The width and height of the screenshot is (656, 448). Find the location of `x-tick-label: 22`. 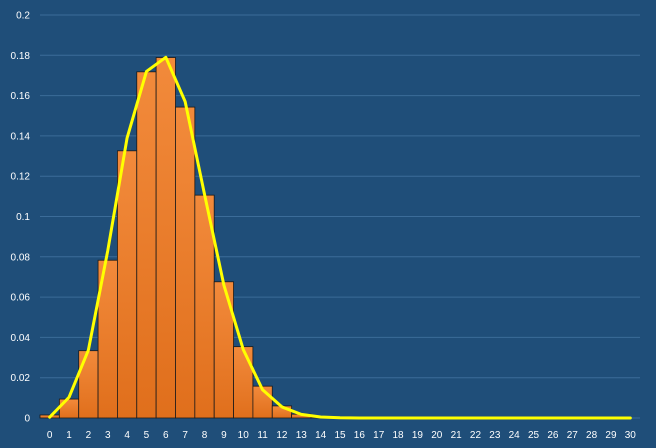

x-tick-label: 22 is located at coordinates (476, 435).